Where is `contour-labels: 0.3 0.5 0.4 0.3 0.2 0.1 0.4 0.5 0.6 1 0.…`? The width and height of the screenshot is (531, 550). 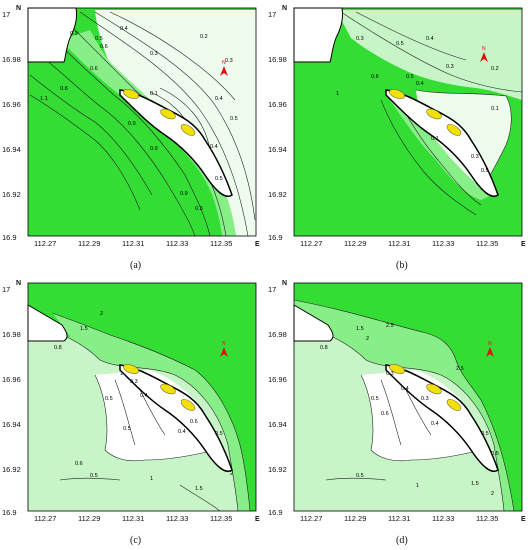
contour-labels: 0.3 0.5 0.4 0.3 0.2 0.1 0.4 0.5 0.6 1 0.… is located at coordinates (417, 105).